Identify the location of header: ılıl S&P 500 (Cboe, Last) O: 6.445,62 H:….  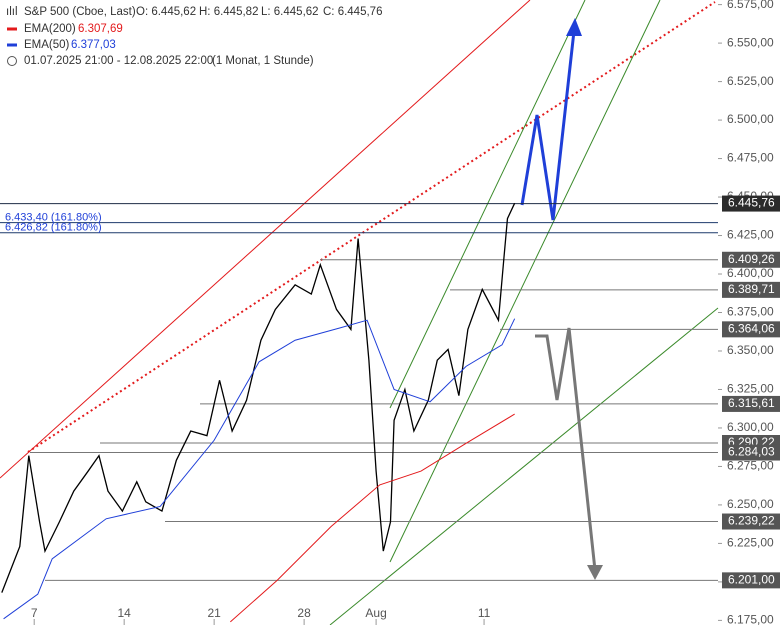
(194, 36).